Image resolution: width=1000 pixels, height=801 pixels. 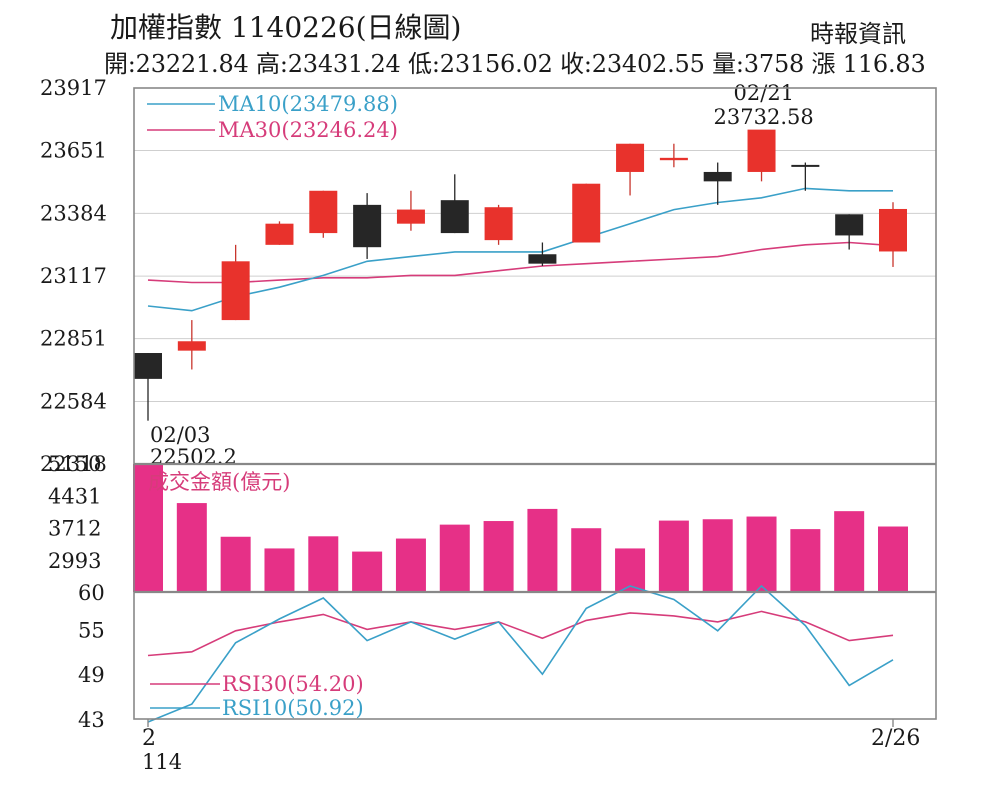 I want to click on y-tick-label: 23651, so click(x=73, y=151).